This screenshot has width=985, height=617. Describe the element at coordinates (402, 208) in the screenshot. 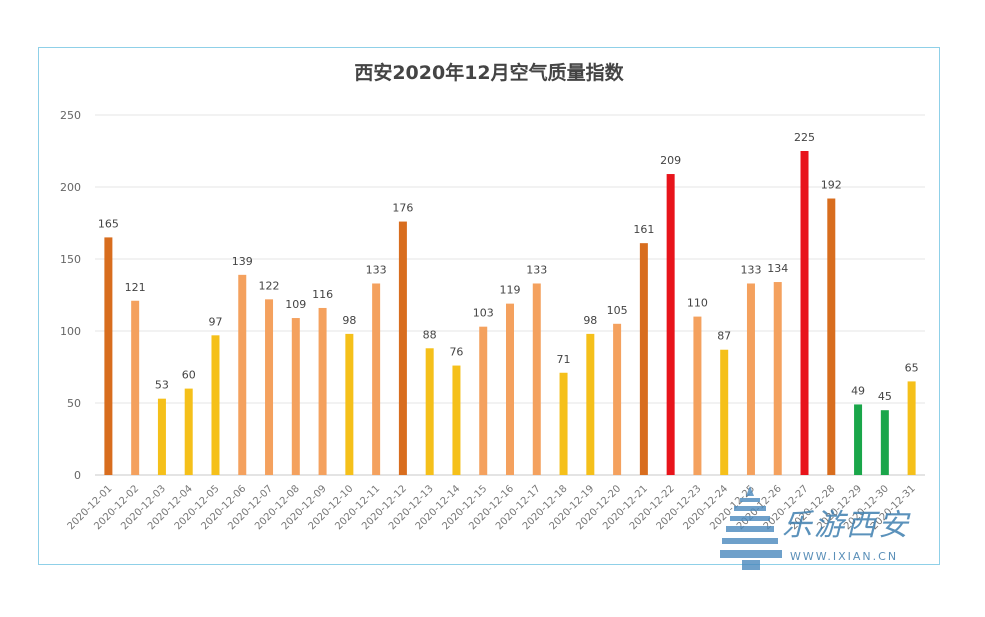

I see `data-label: 176` at that location.